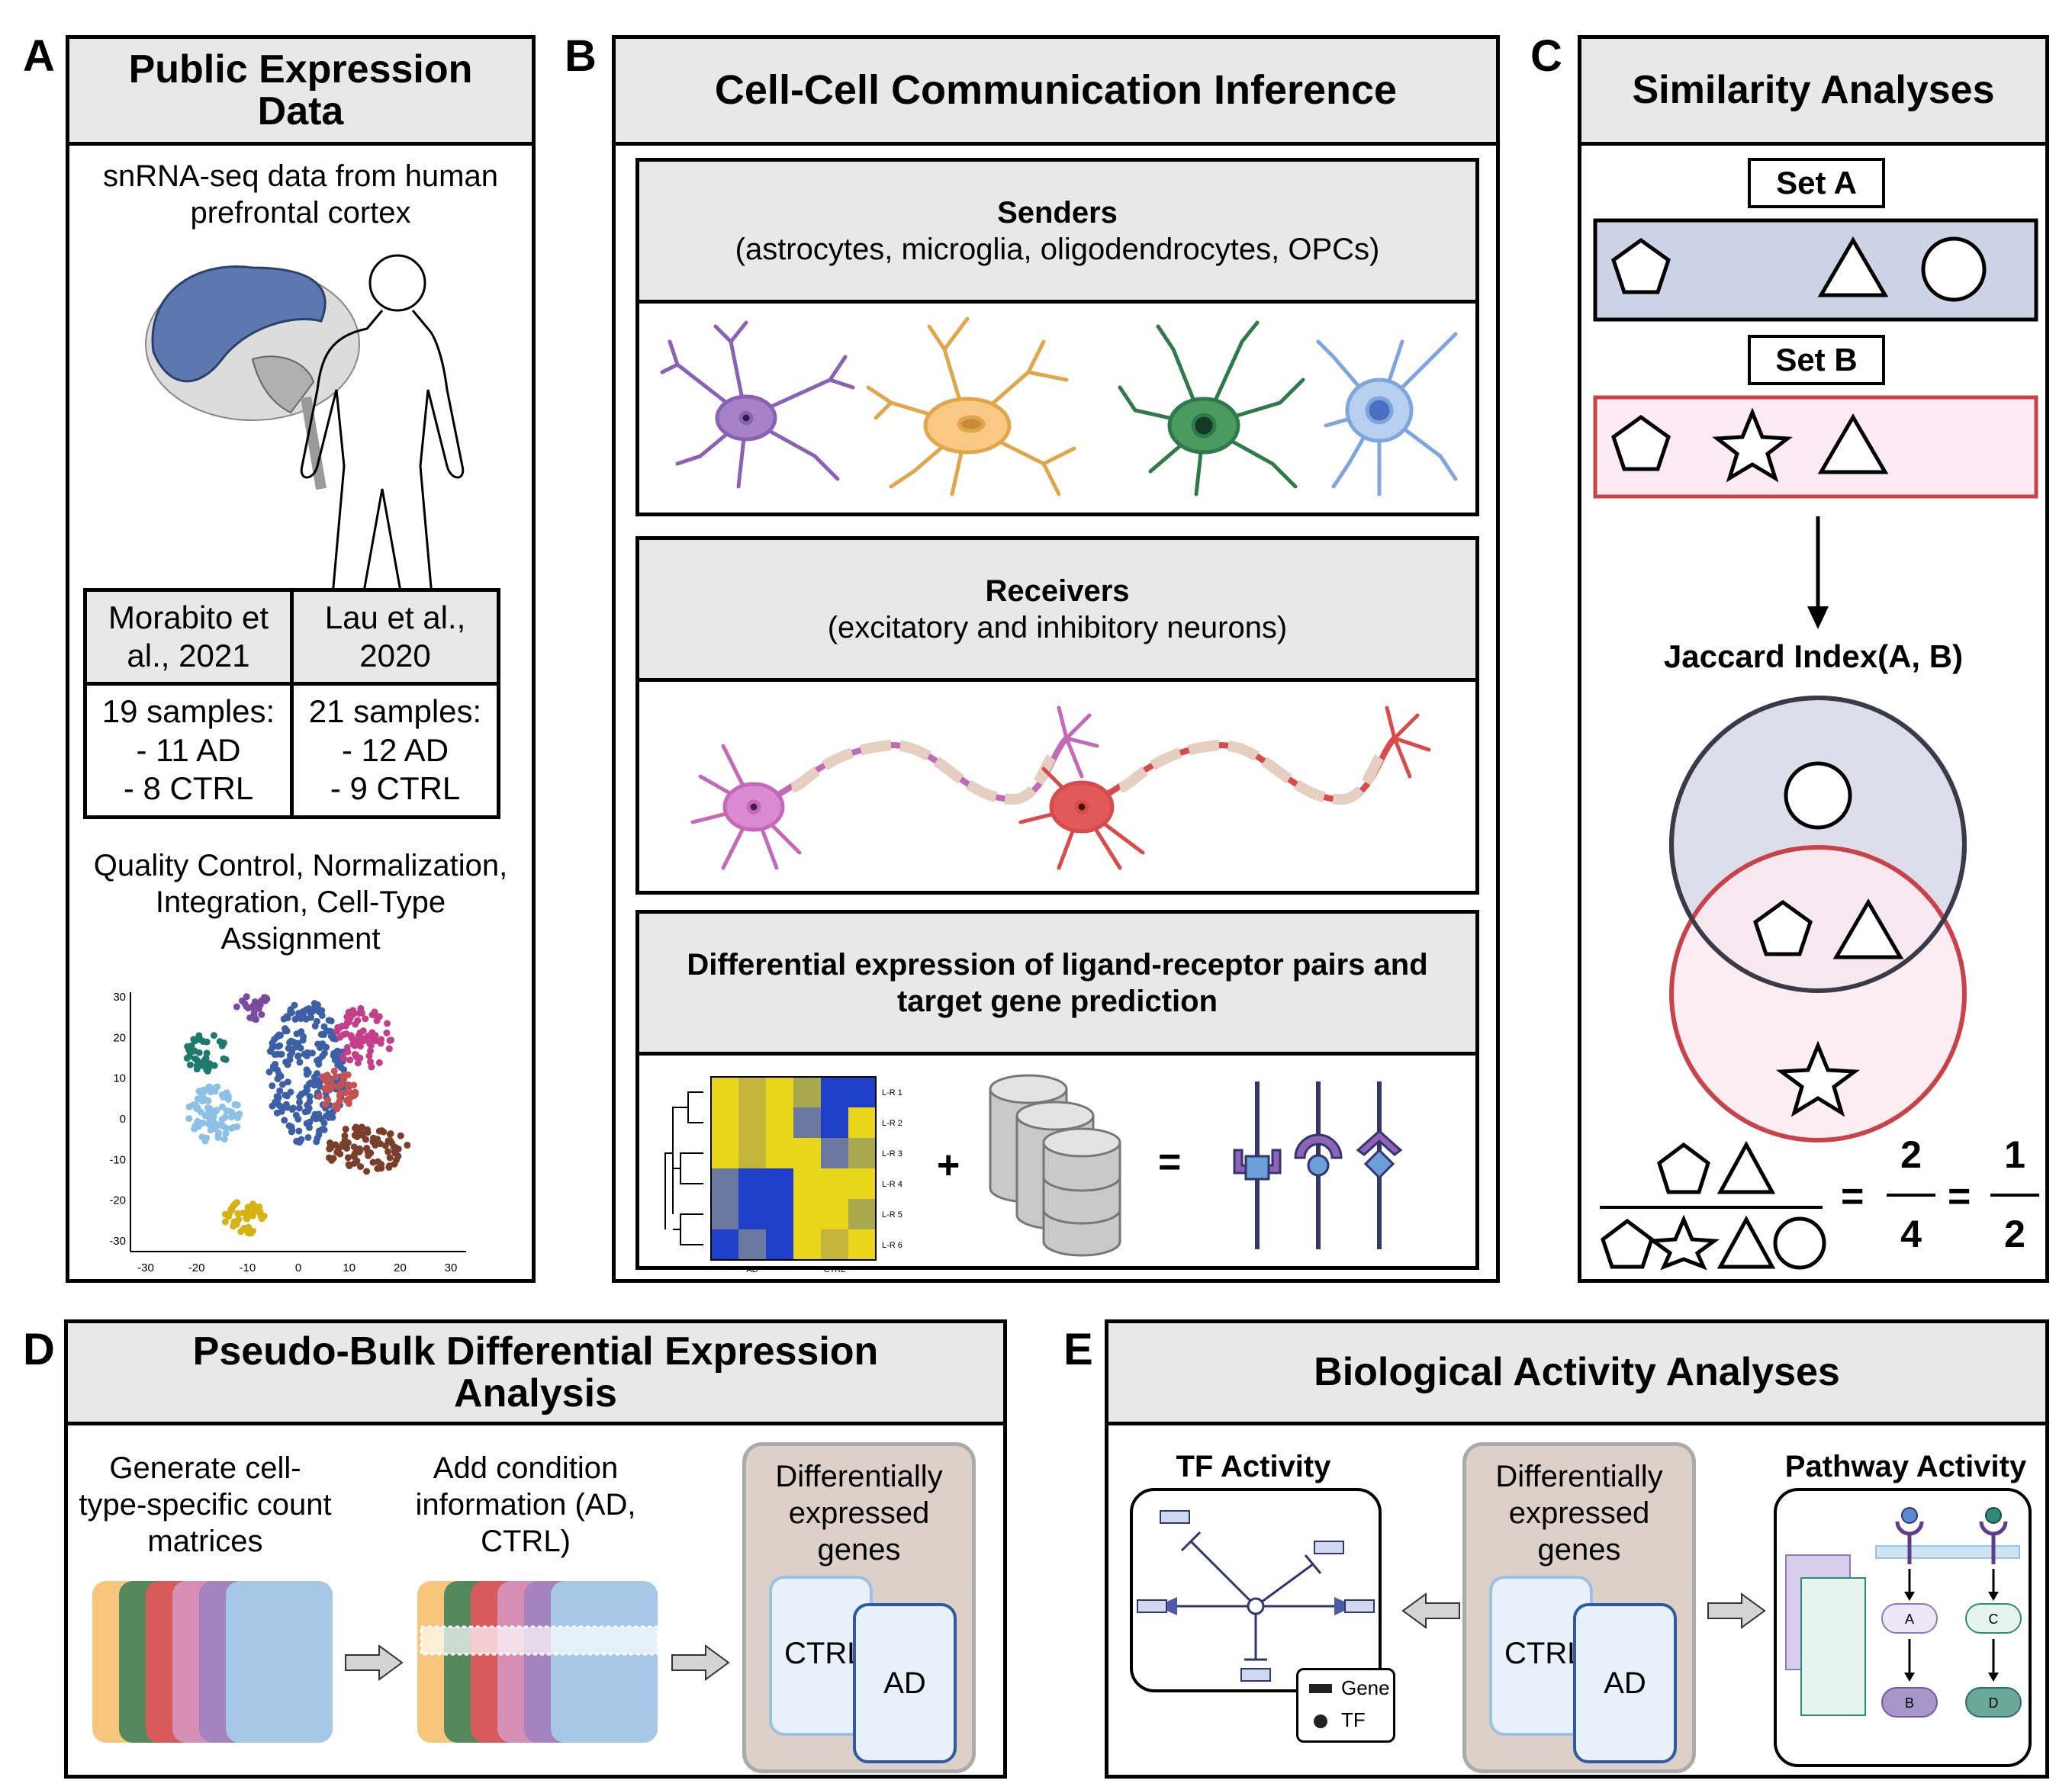 The width and height of the screenshot is (2072, 1790). I want to click on panel-letter-d: D, so click(39, 1349).